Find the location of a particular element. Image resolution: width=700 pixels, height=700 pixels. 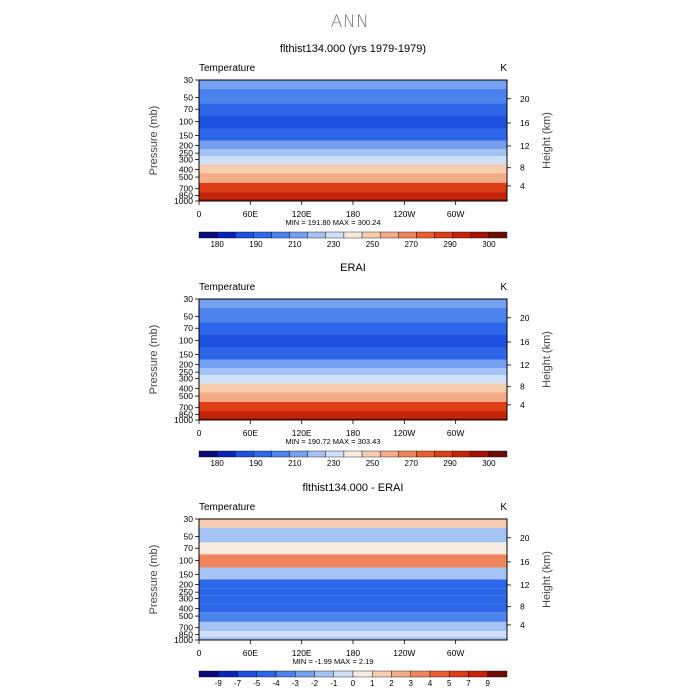

colorbar-label: 190 is located at coordinates (256, 463).